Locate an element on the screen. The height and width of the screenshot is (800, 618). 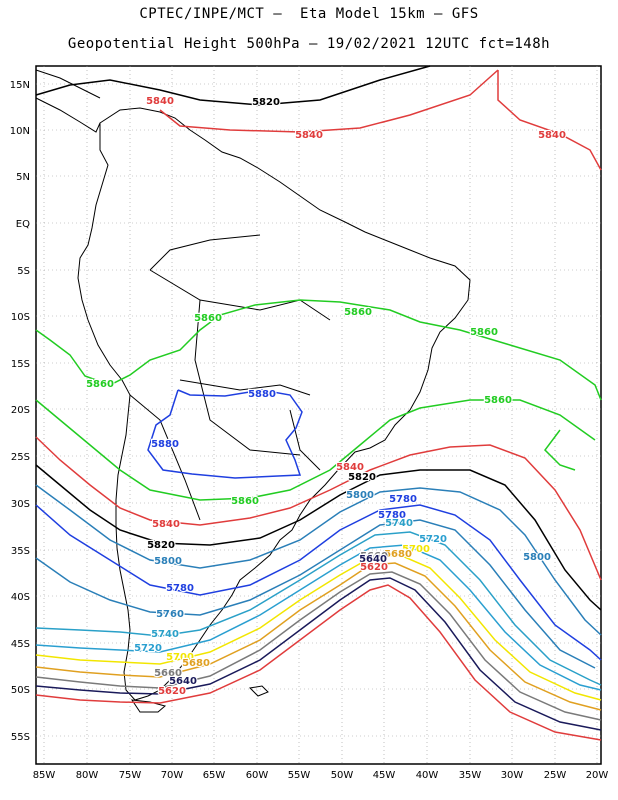
lon-tick-label: 80W is located at coordinates (87, 775).